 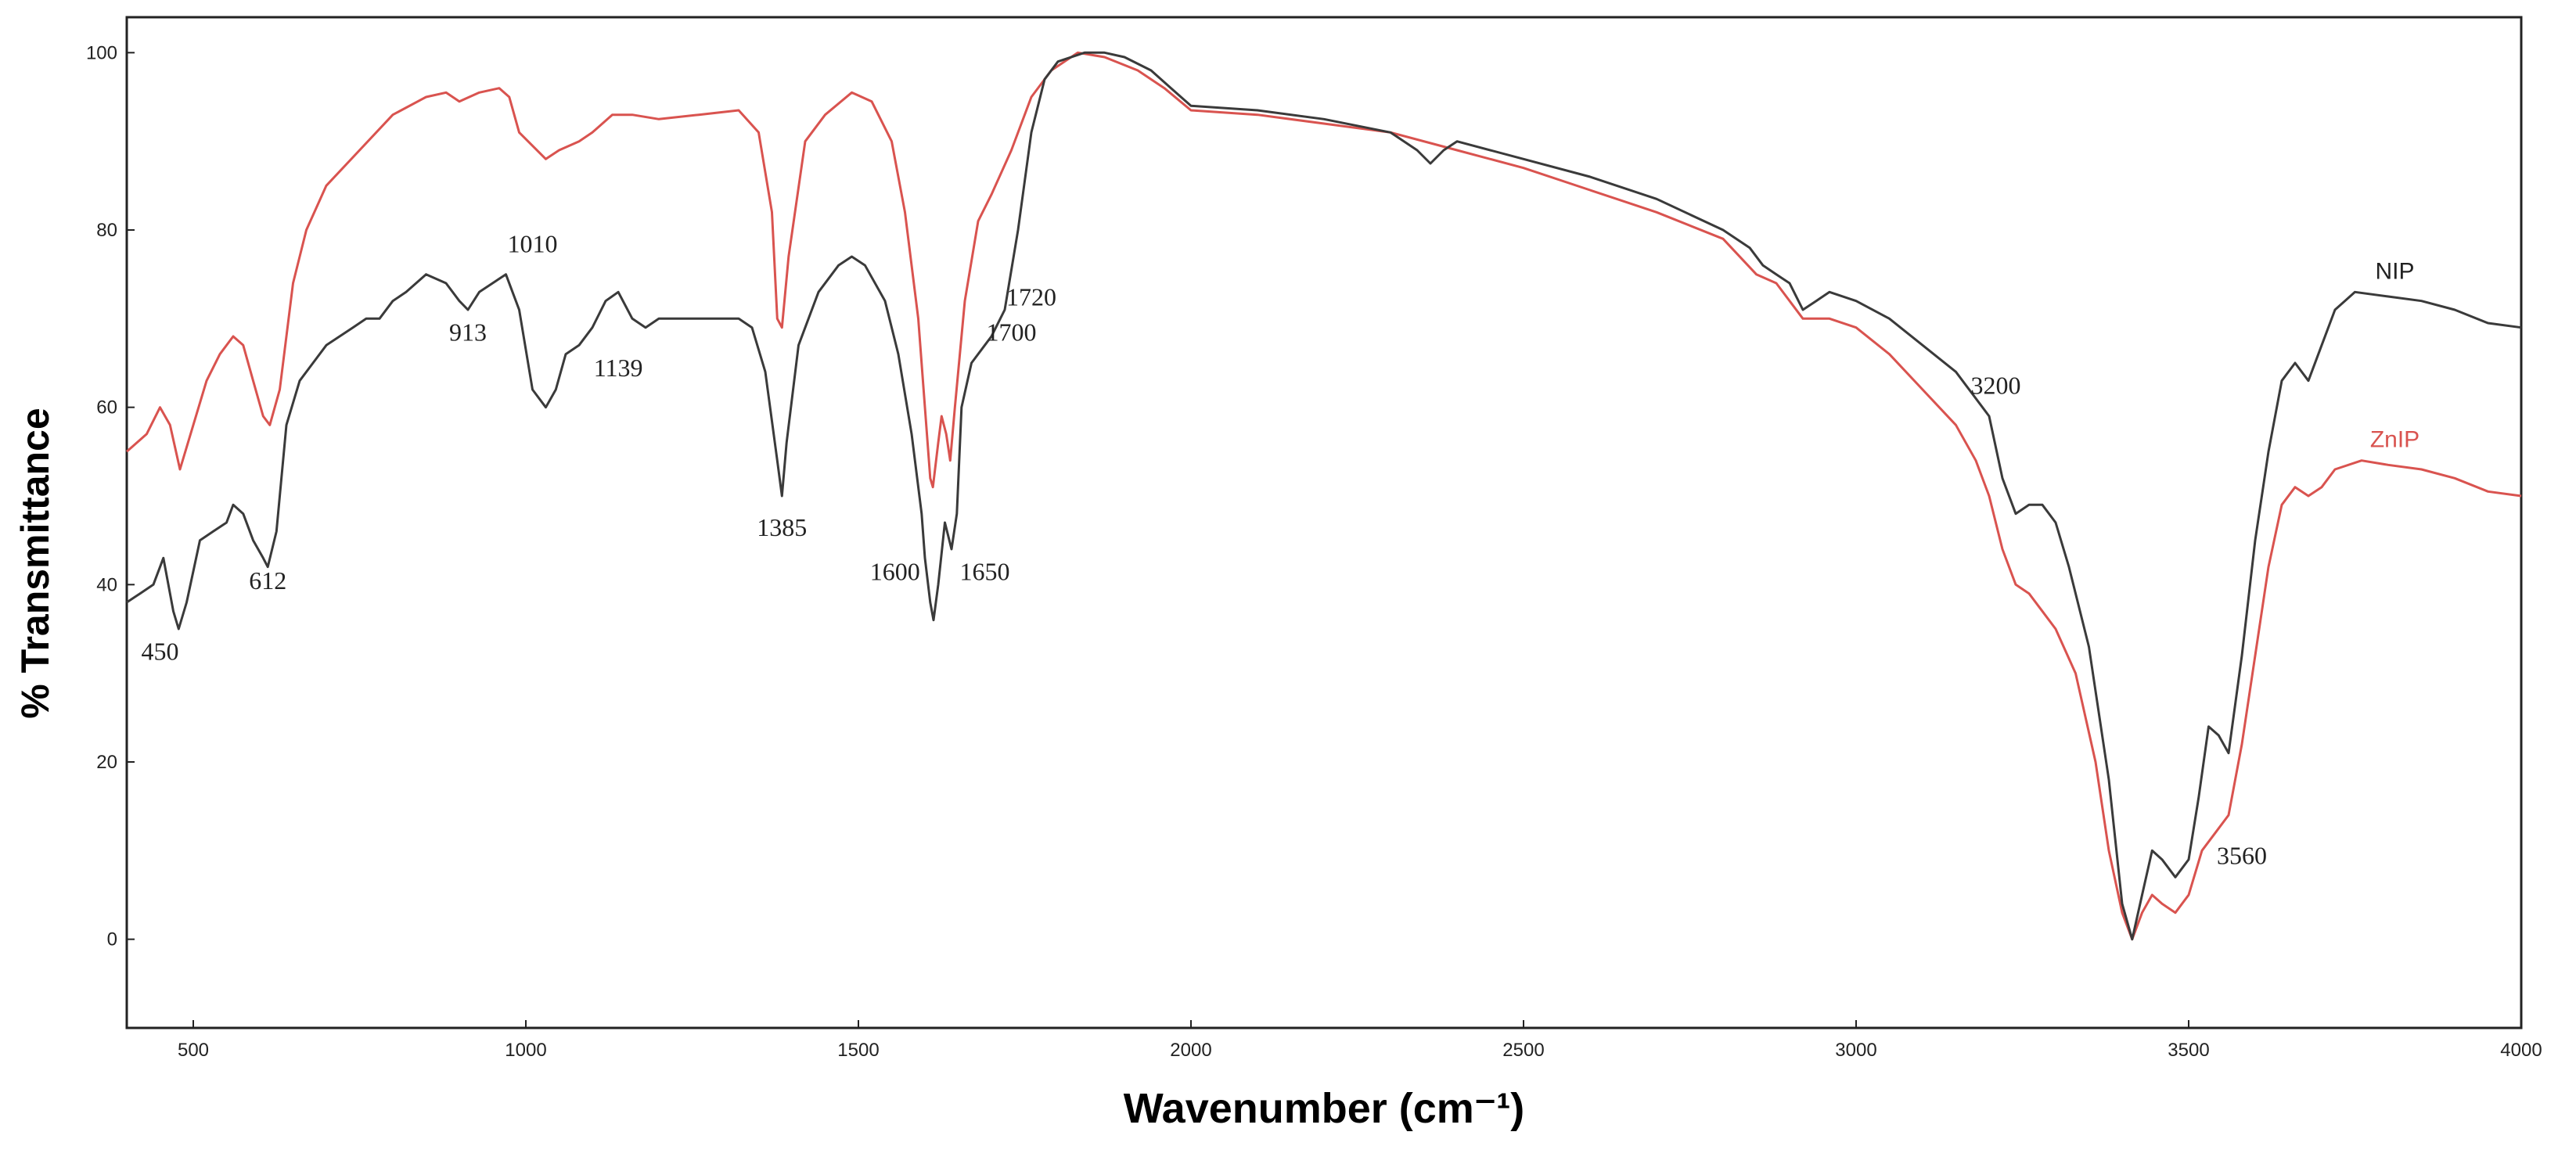 What do you see at coordinates (194, 1050) in the screenshot?
I see `x-tick-label: 500` at bounding box center [194, 1050].